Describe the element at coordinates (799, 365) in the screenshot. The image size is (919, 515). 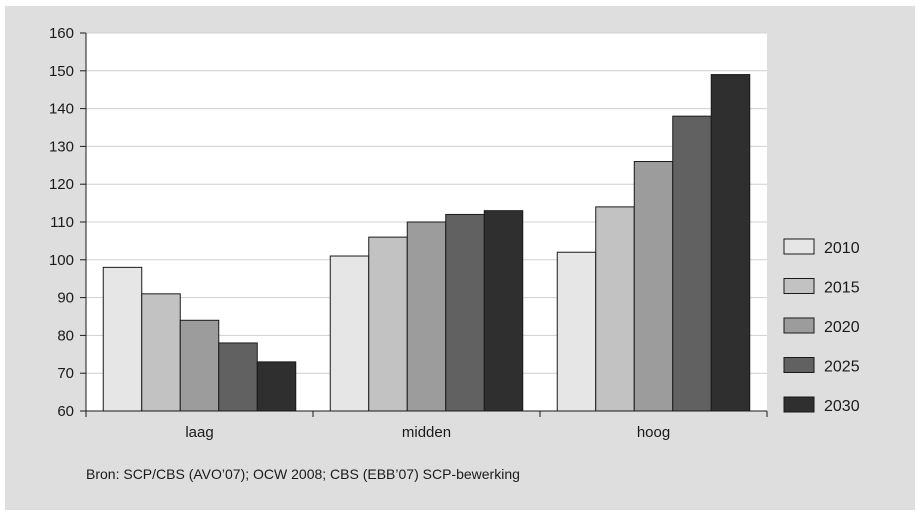
I see `legend-swatch-2025` at that location.